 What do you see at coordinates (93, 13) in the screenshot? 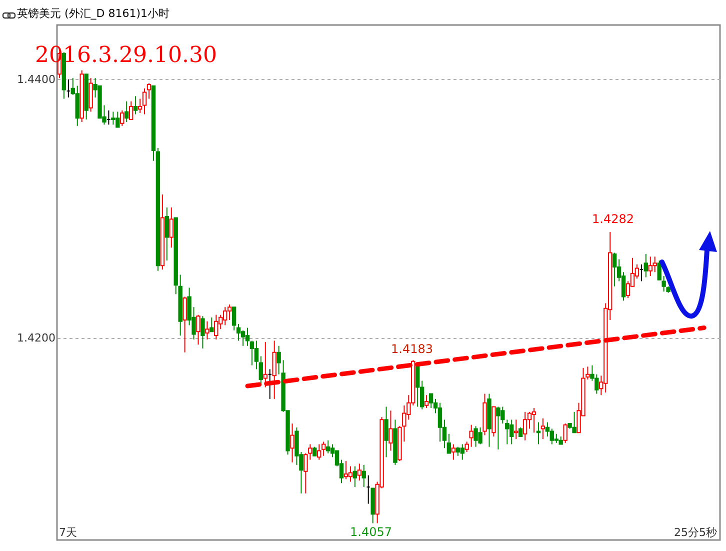
I see `chart-title: 英镑美元 (外汇_D 8161)1小时` at bounding box center [93, 13].